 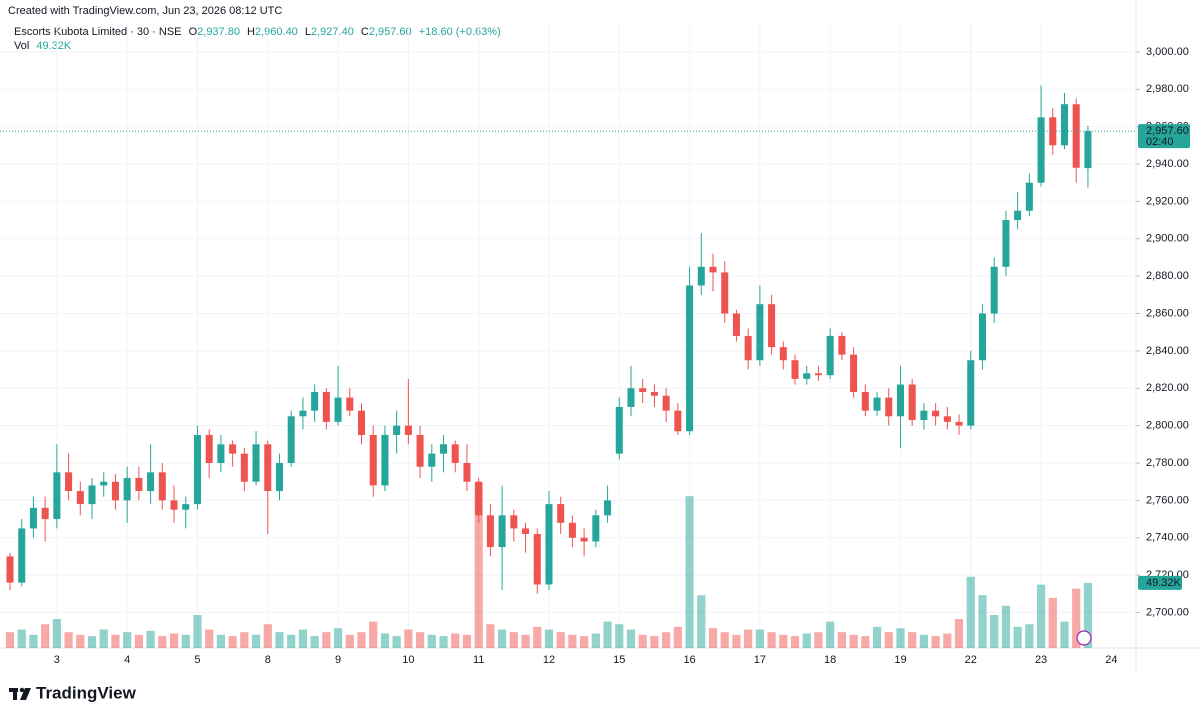 I want to click on open-value: 2,937.80, so click(x=218, y=32).